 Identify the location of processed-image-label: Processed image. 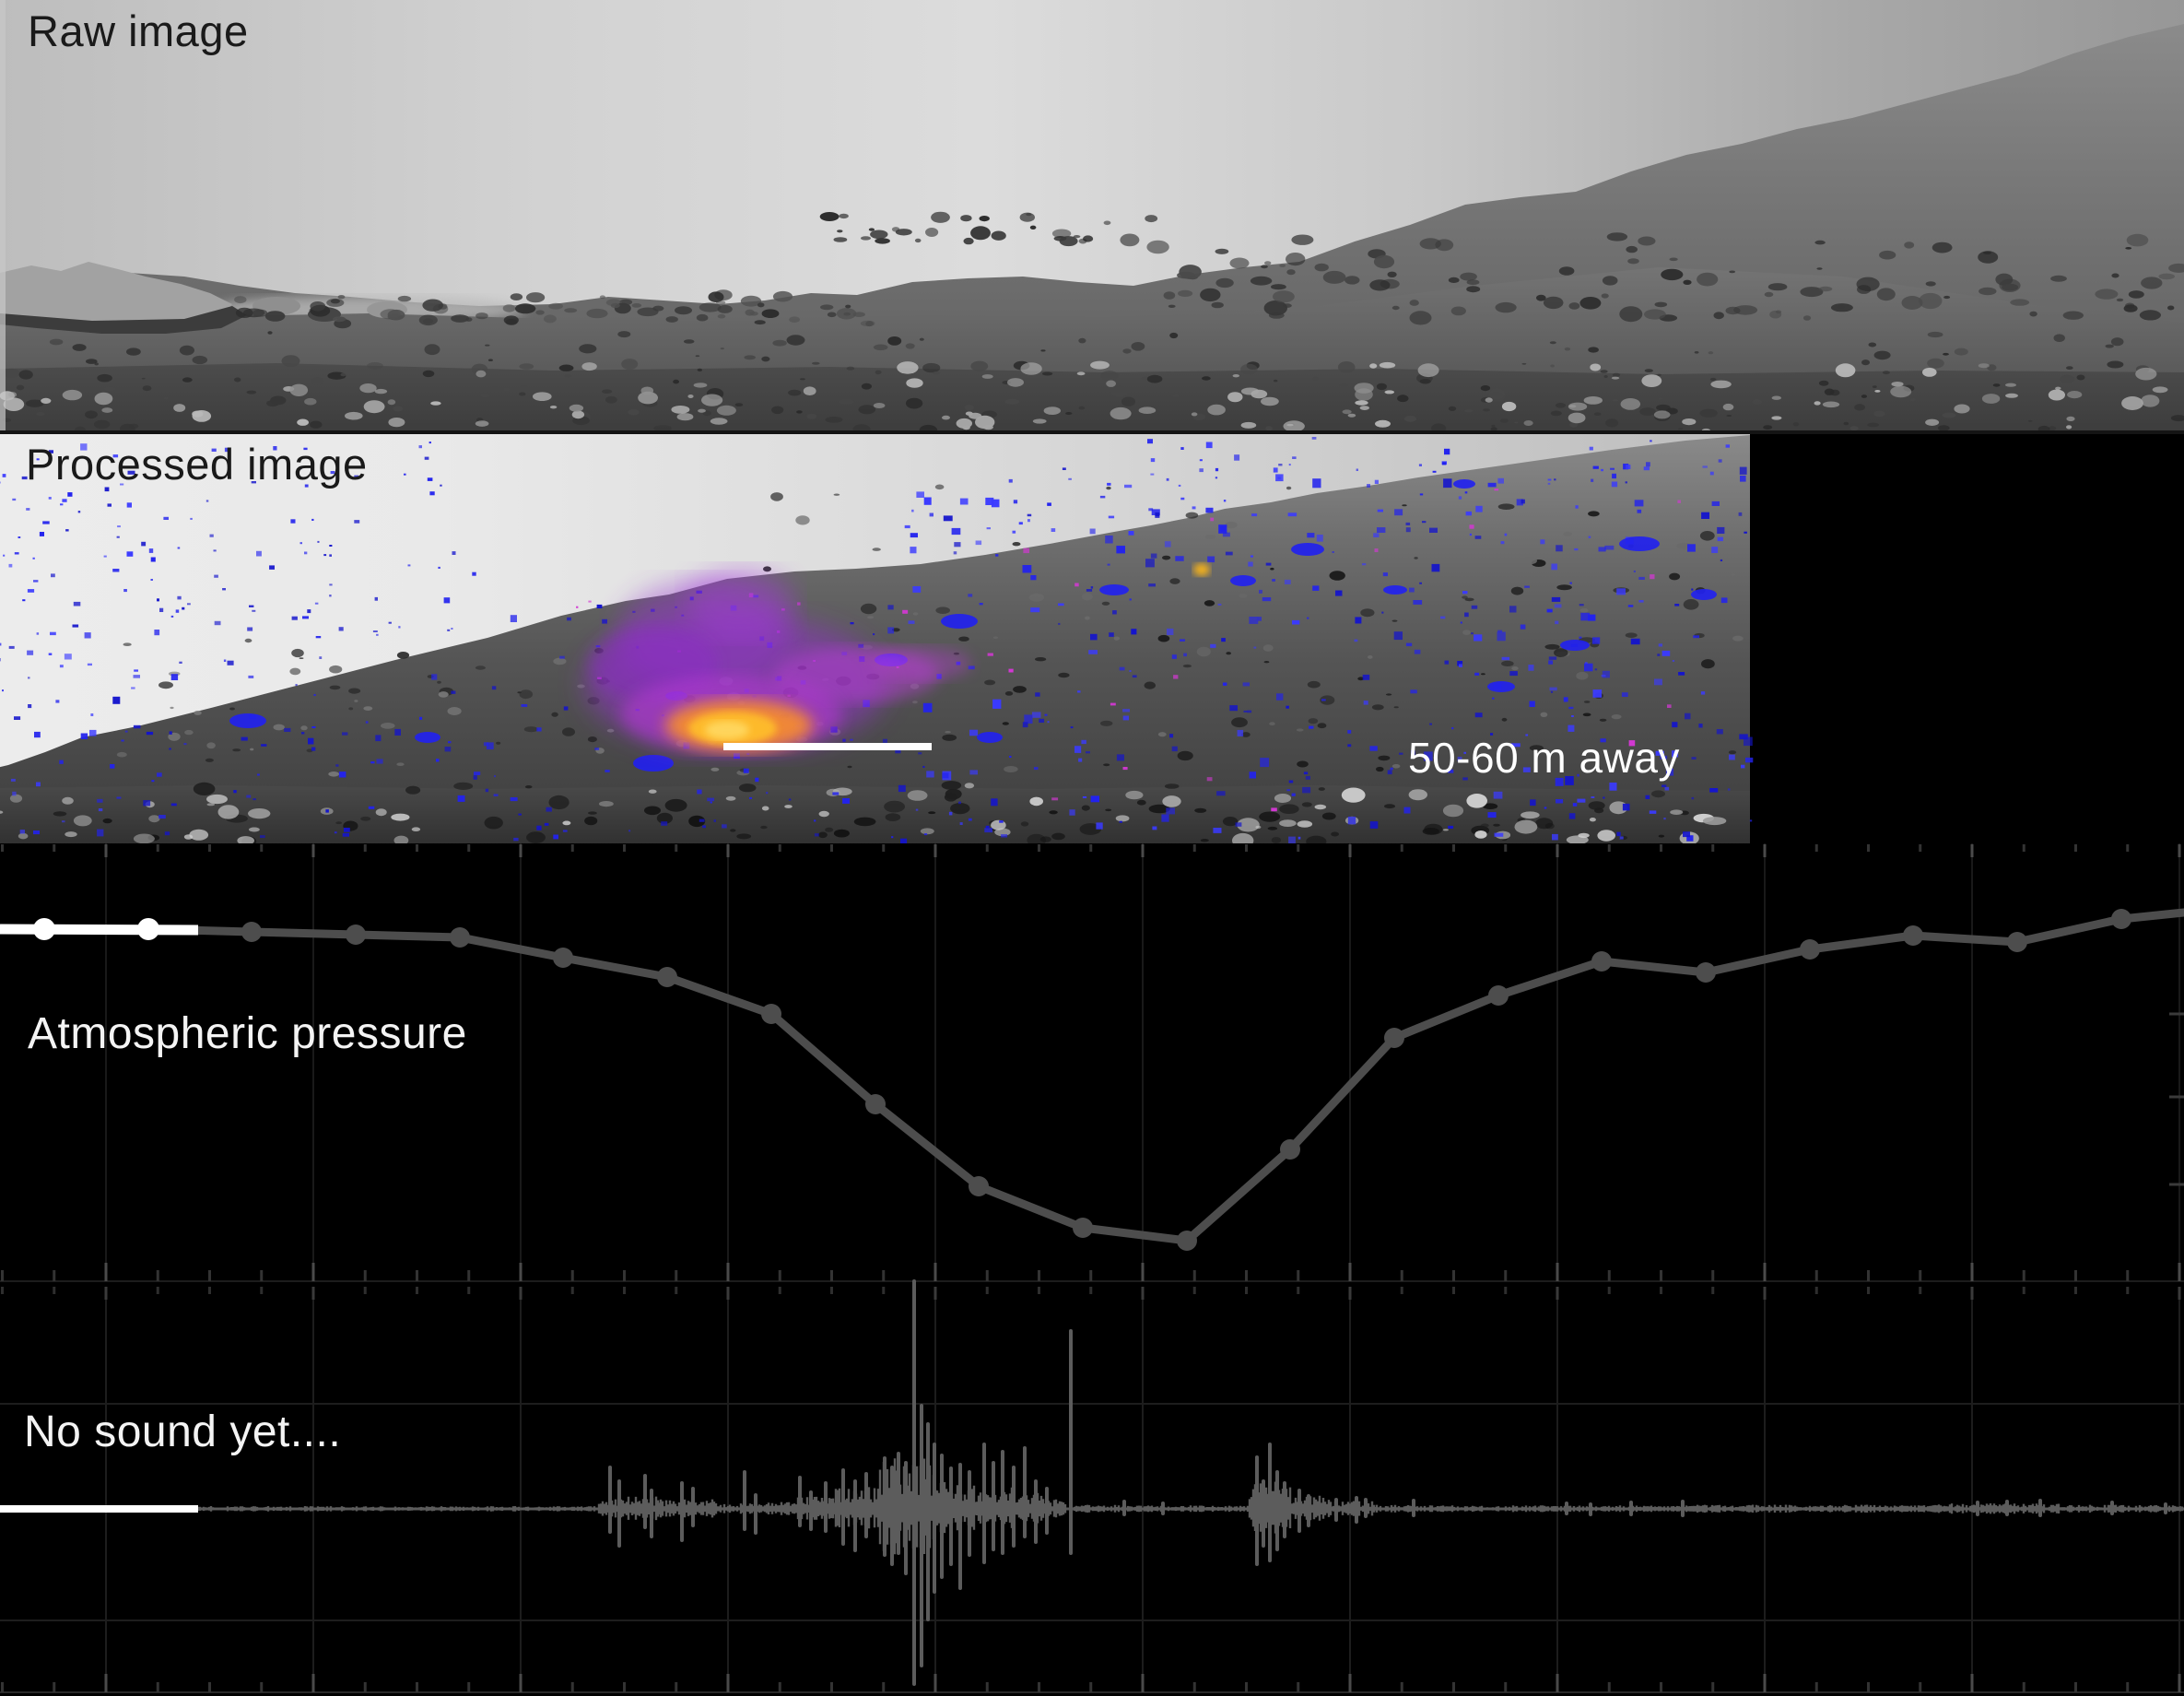
(197, 465).